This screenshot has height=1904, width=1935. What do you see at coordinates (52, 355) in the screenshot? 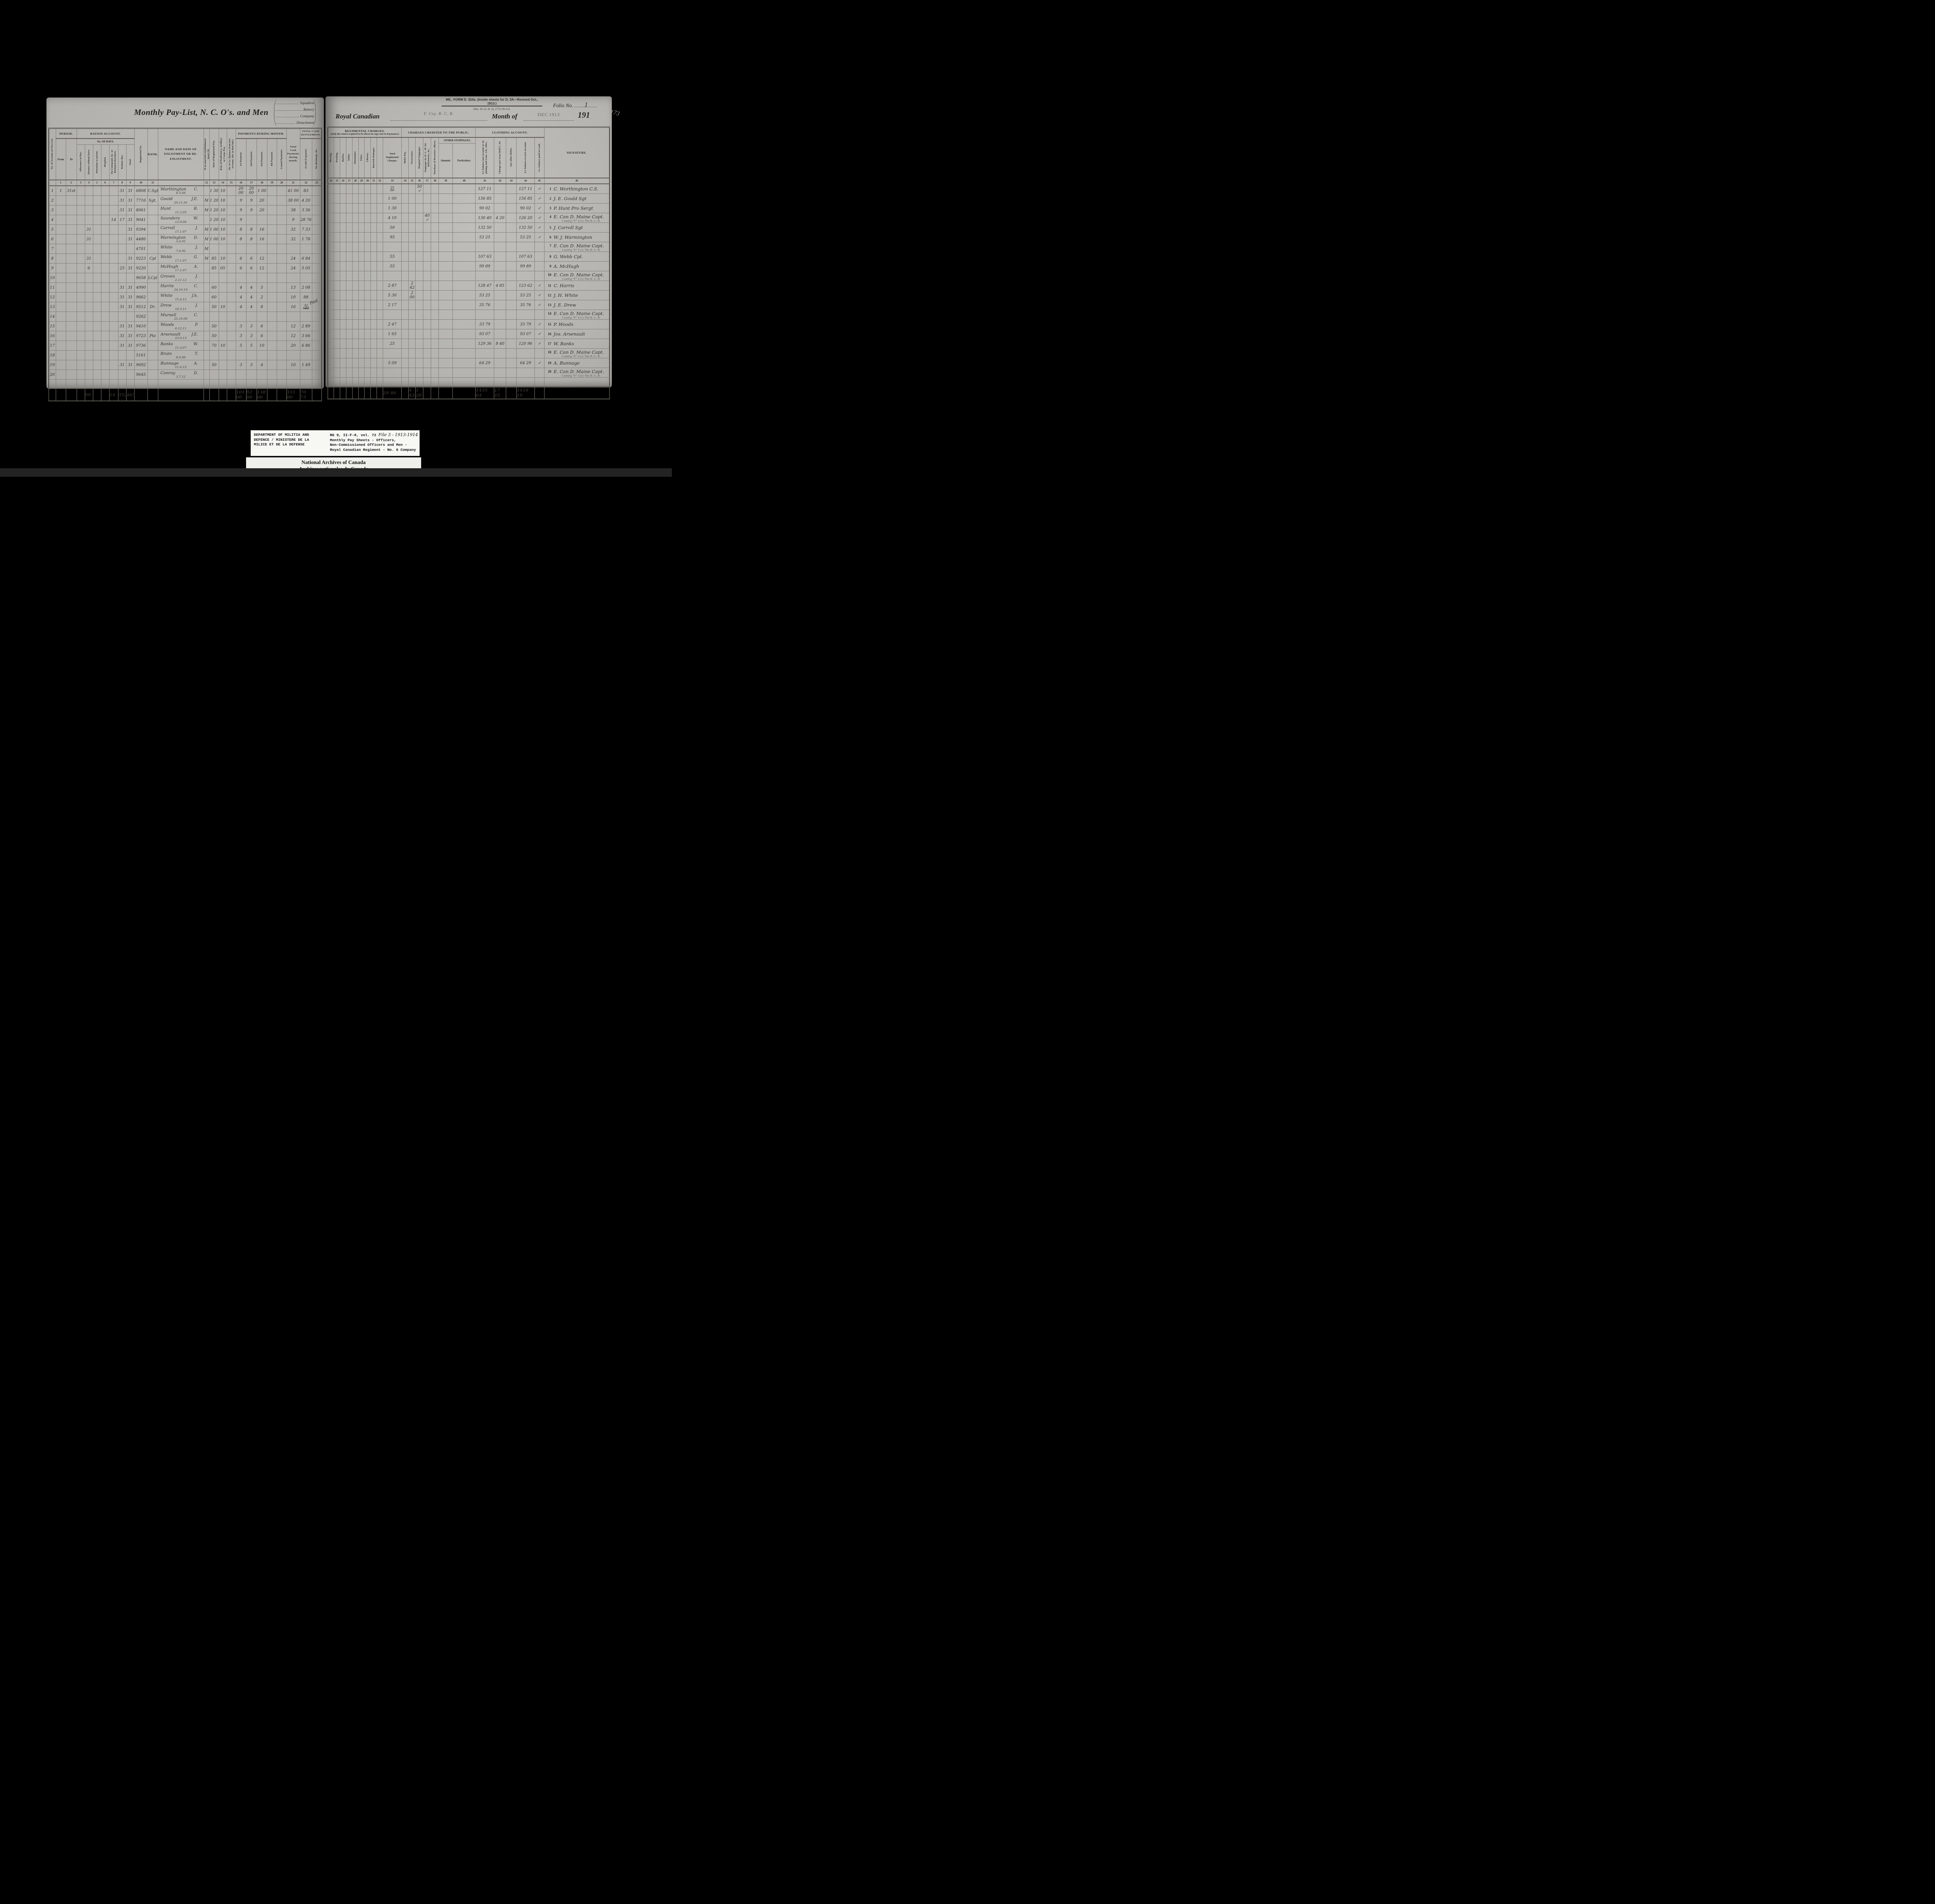
I see `cell-n: 18` at bounding box center [52, 355].